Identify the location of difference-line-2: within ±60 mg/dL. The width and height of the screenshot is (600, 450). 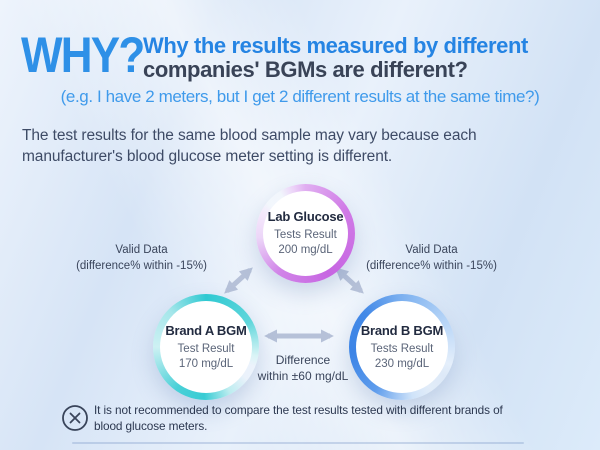
(303, 376).